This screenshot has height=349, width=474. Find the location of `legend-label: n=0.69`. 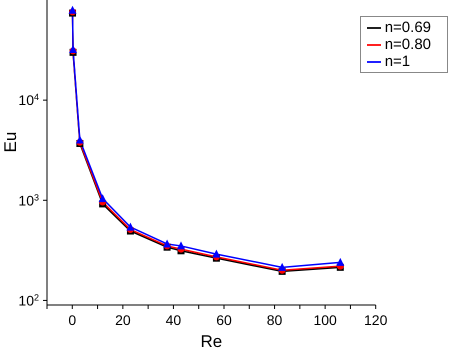

legend-label: n=0.69 is located at coordinates (407, 27).